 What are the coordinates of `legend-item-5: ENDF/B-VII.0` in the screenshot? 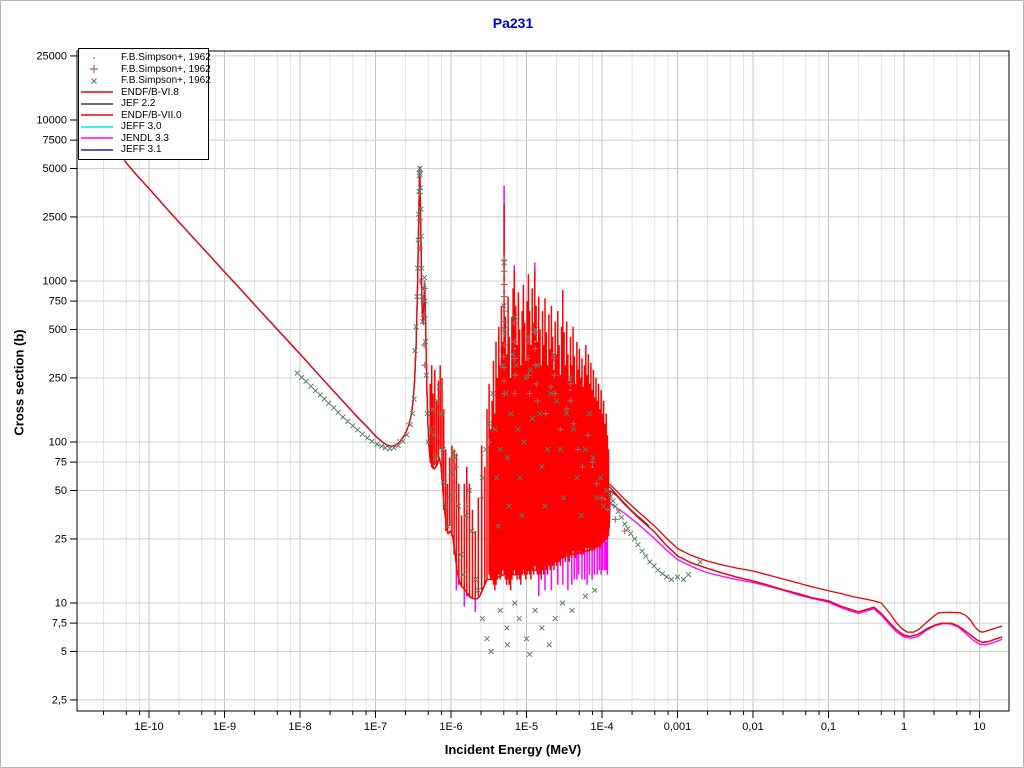 It's located at (143, 116).